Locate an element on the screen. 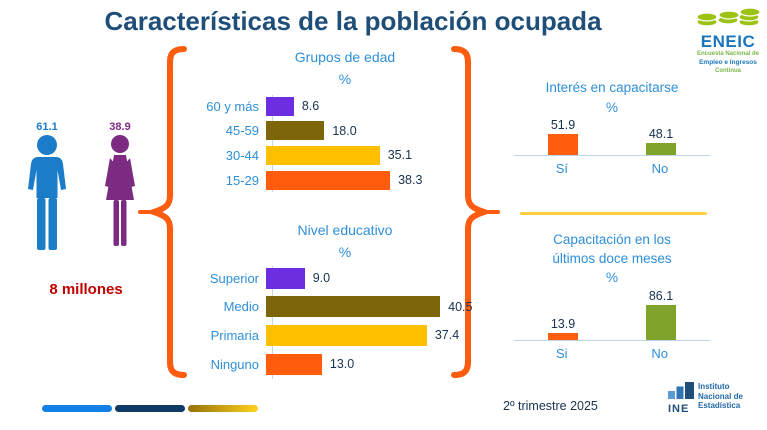 The image size is (767, 430). bar-row: Primaria 37.4 is located at coordinates (335, 335).